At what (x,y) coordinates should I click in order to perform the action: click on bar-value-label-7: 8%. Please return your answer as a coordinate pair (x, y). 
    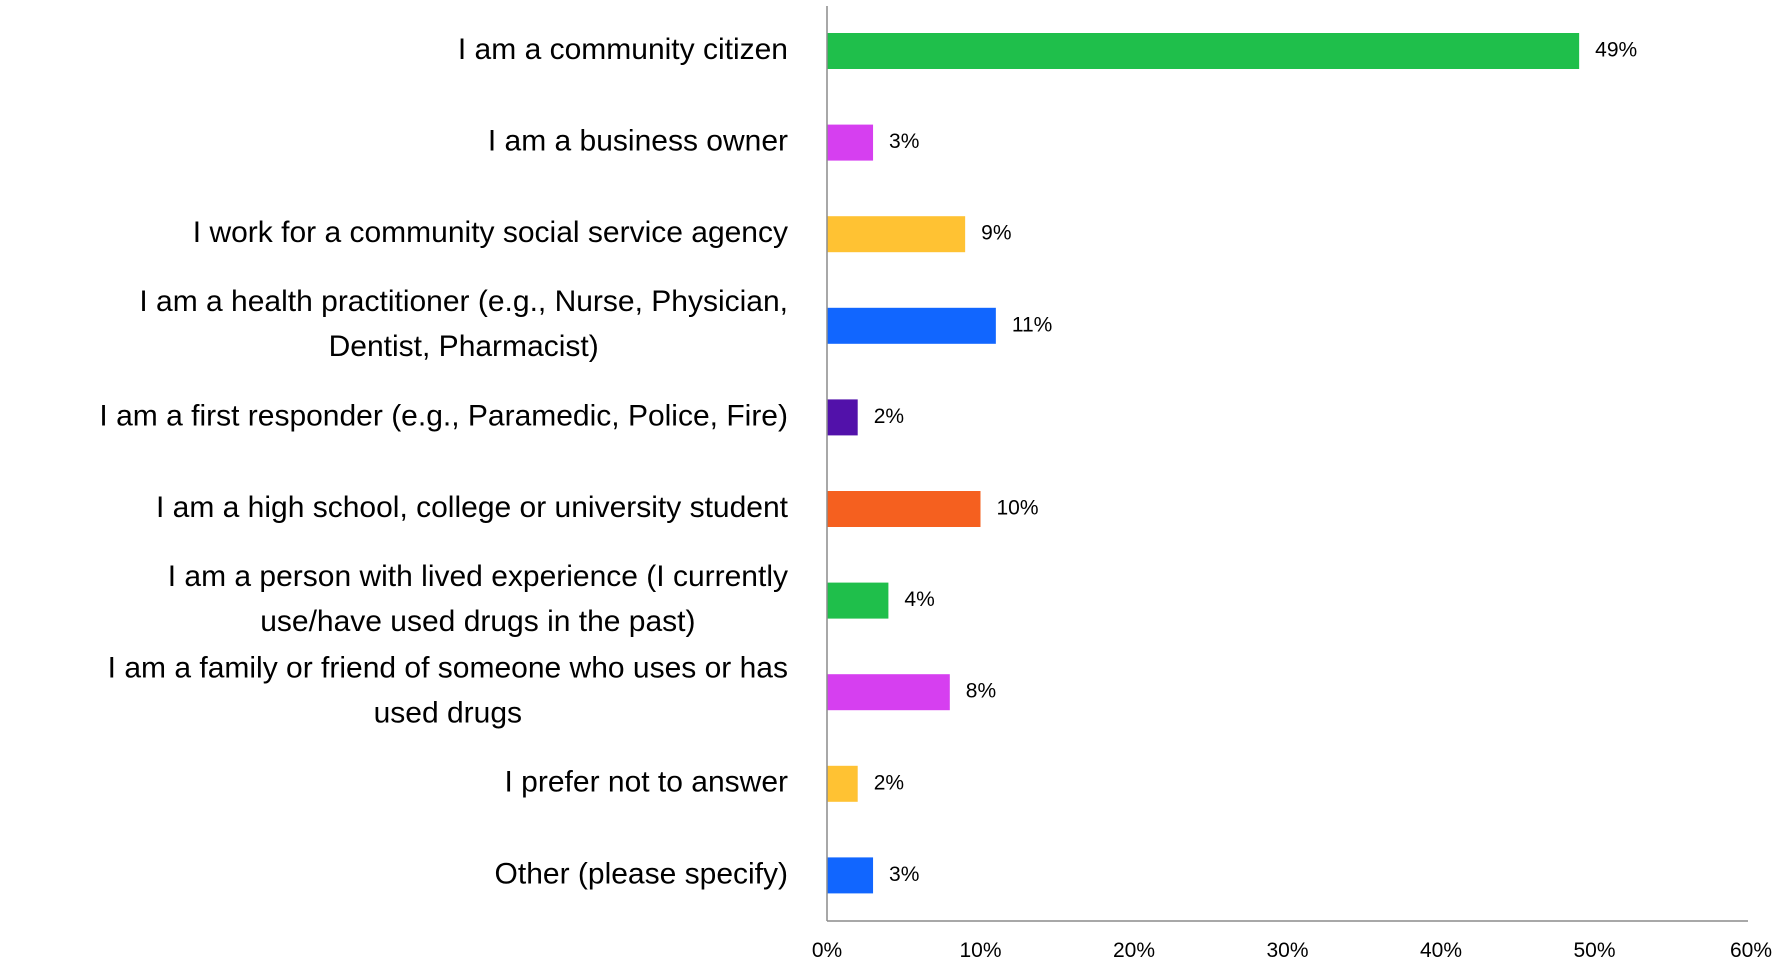
    Looking at the image, I should click on (981, 691).